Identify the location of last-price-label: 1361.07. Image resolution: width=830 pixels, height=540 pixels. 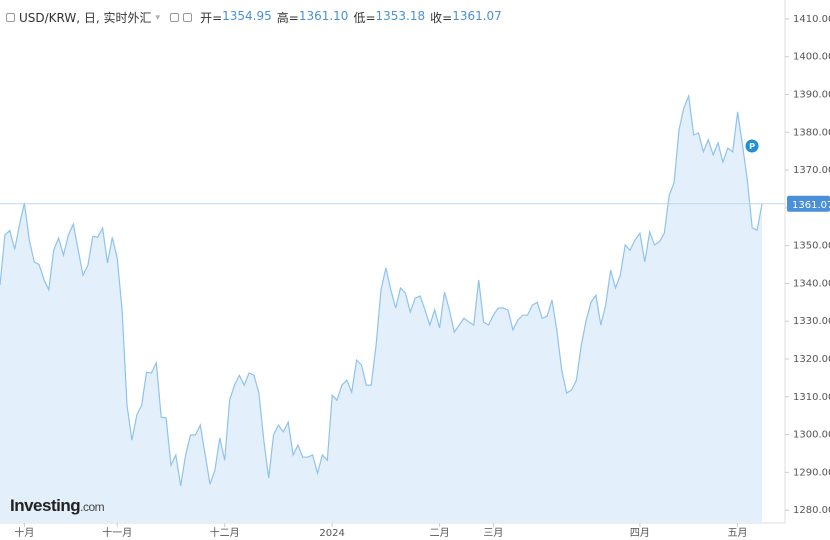
(811, 205).